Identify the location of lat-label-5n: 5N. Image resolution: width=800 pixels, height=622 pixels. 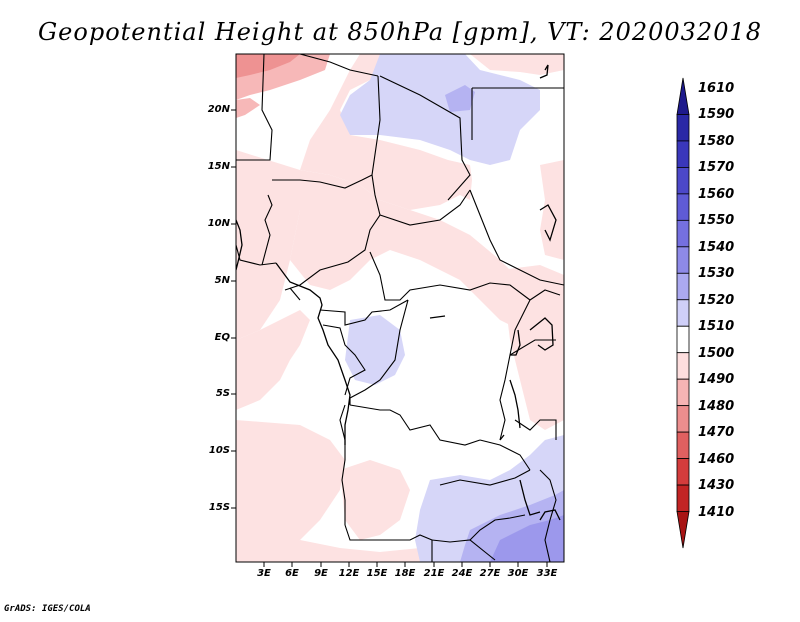
(222, 280).